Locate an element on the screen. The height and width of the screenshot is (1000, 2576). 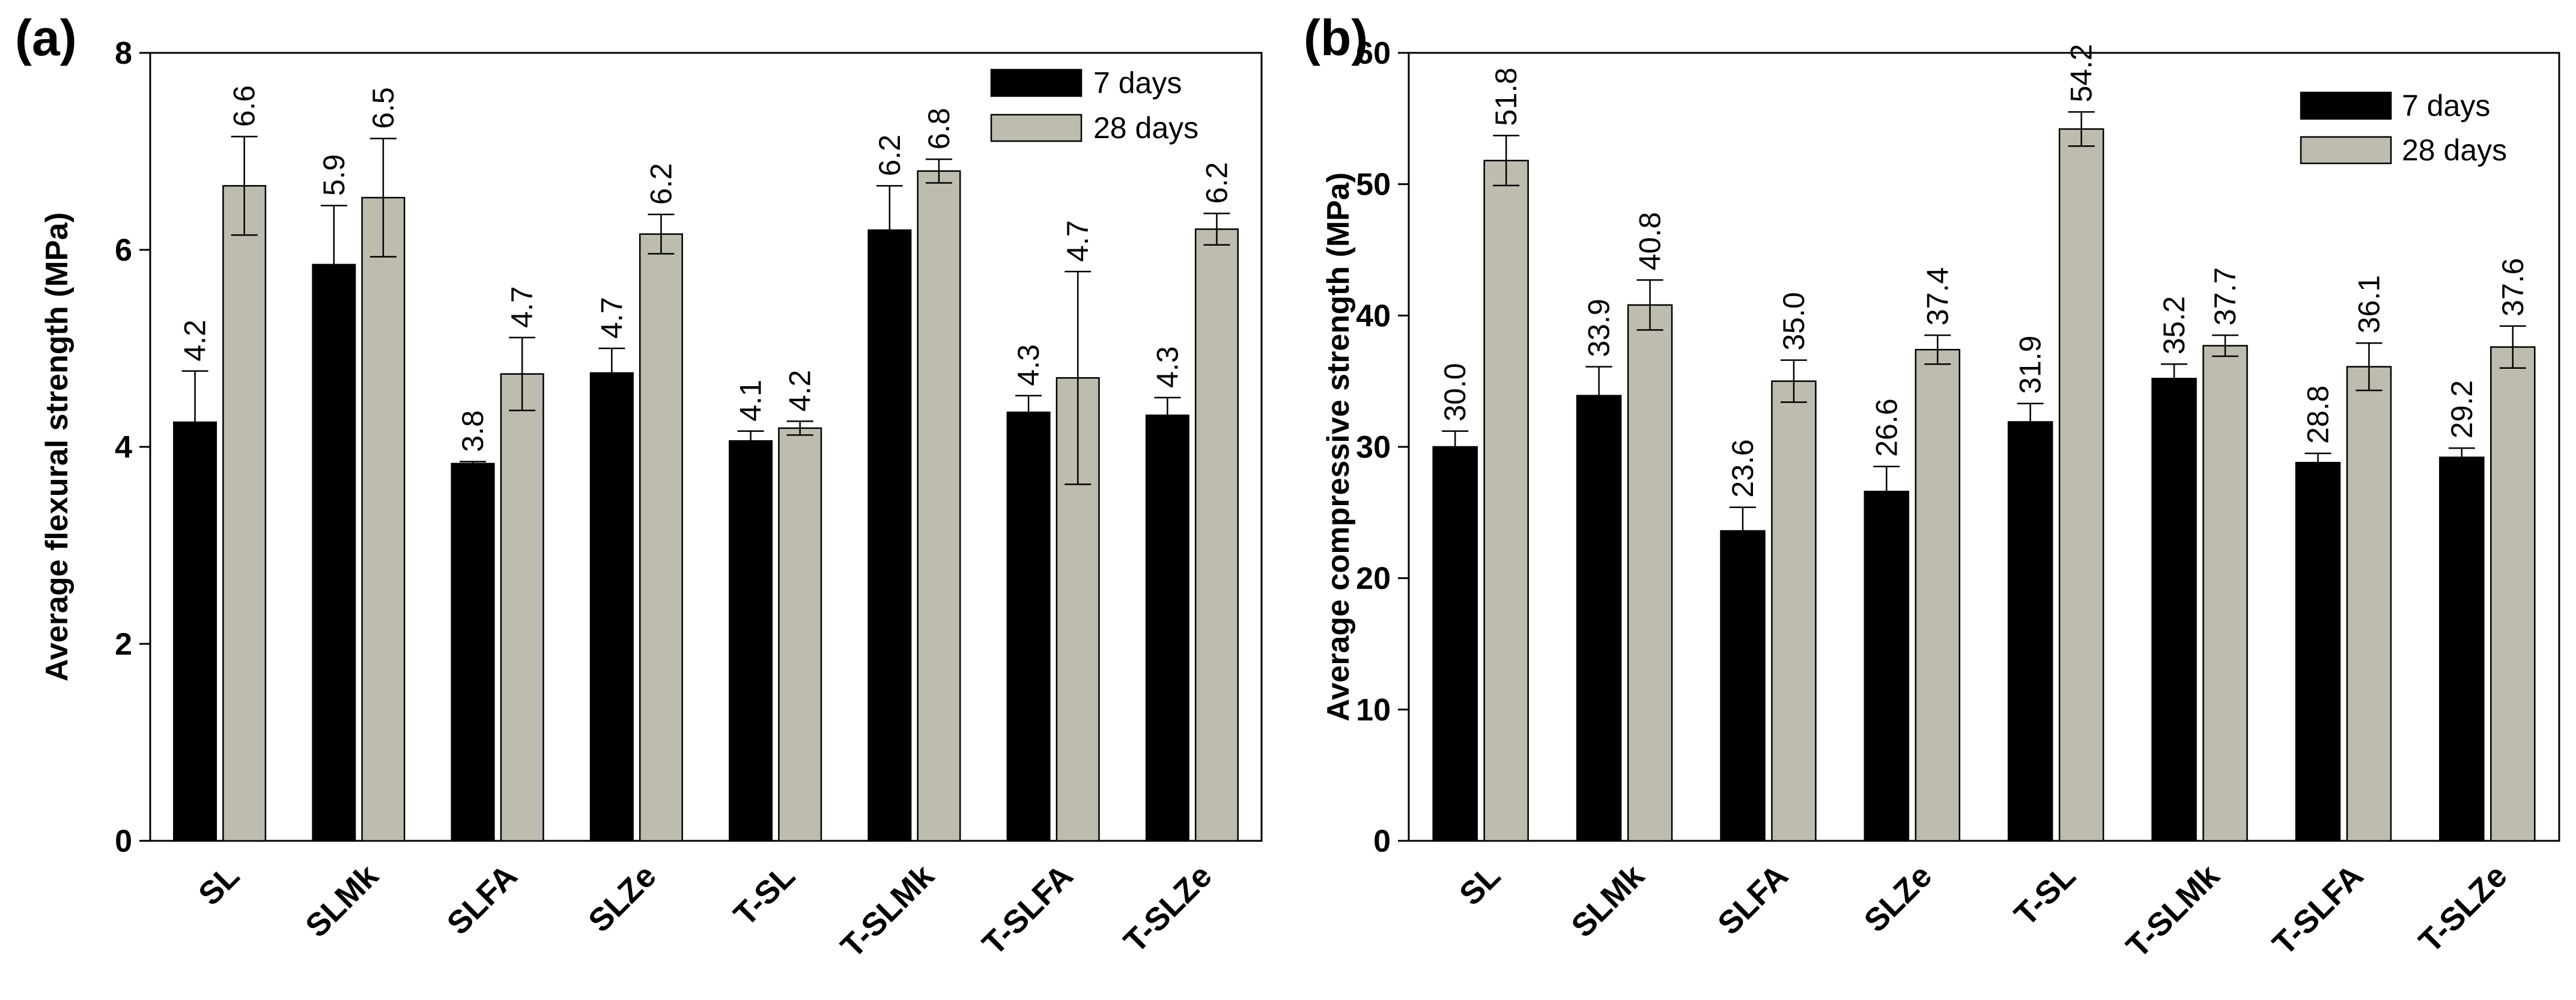
y-axis-label: Average flexural strength (MPa) is located at coordinates (57, 446).